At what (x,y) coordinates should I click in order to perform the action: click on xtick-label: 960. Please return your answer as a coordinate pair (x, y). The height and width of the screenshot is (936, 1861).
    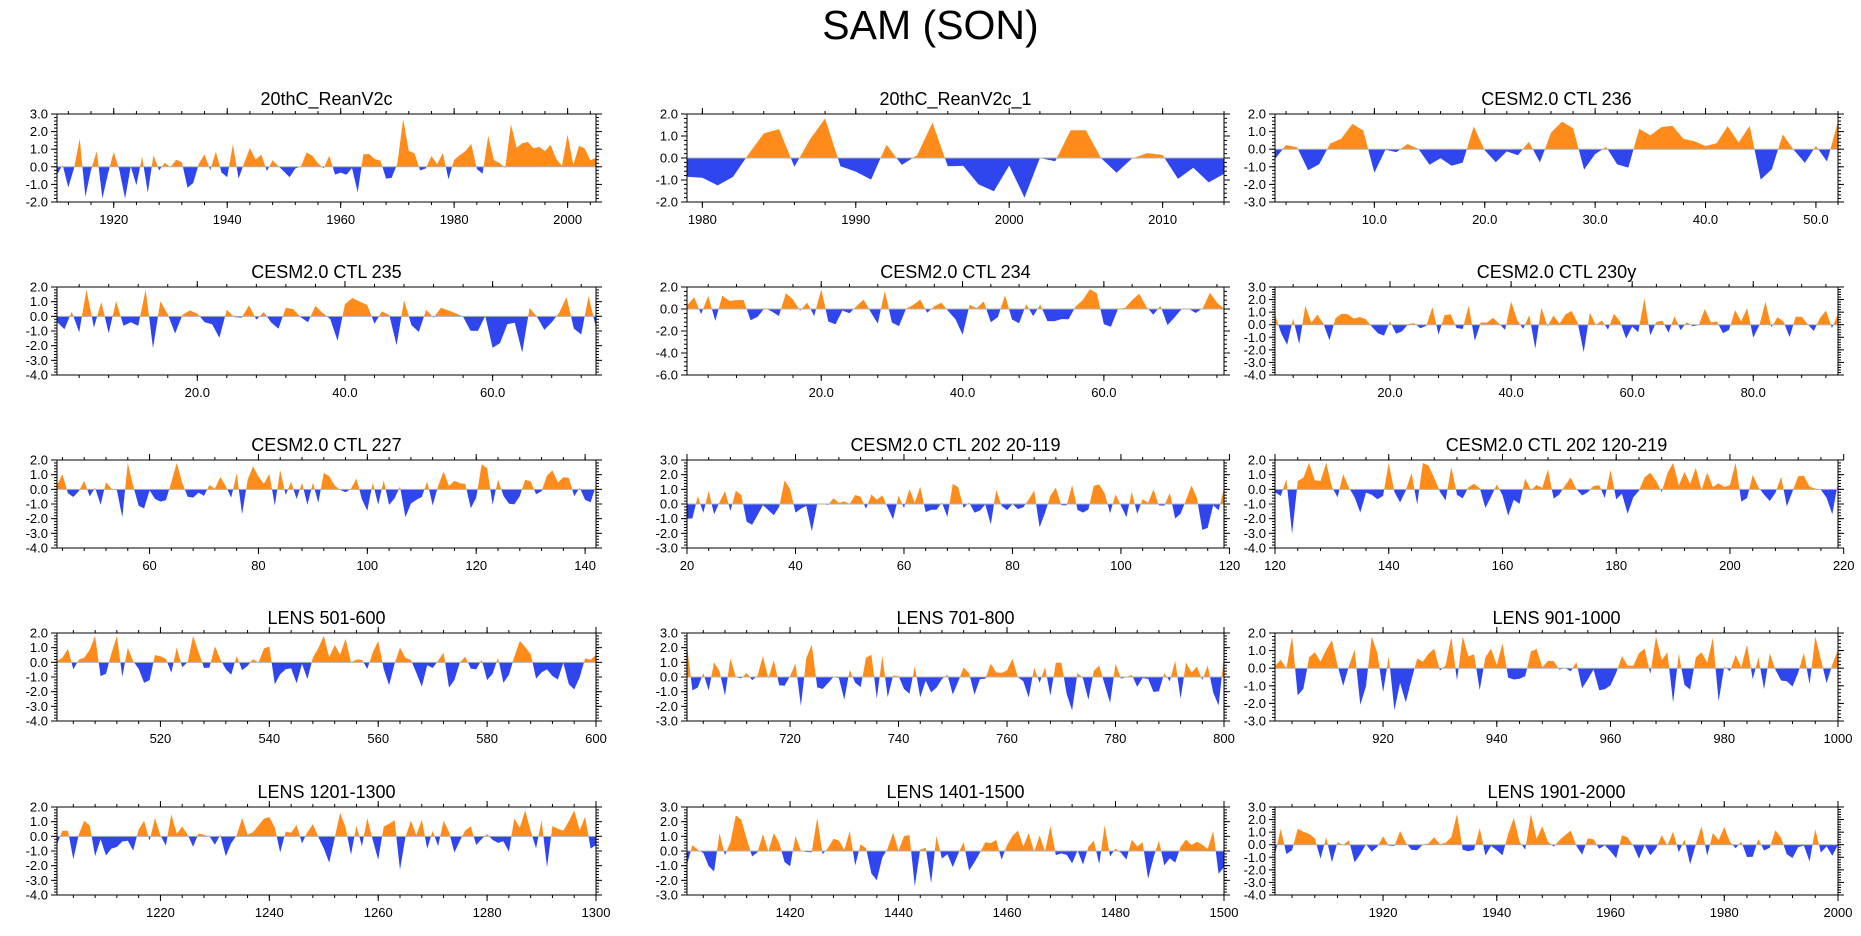
    Looking at the image, I should click on (1611, 738).